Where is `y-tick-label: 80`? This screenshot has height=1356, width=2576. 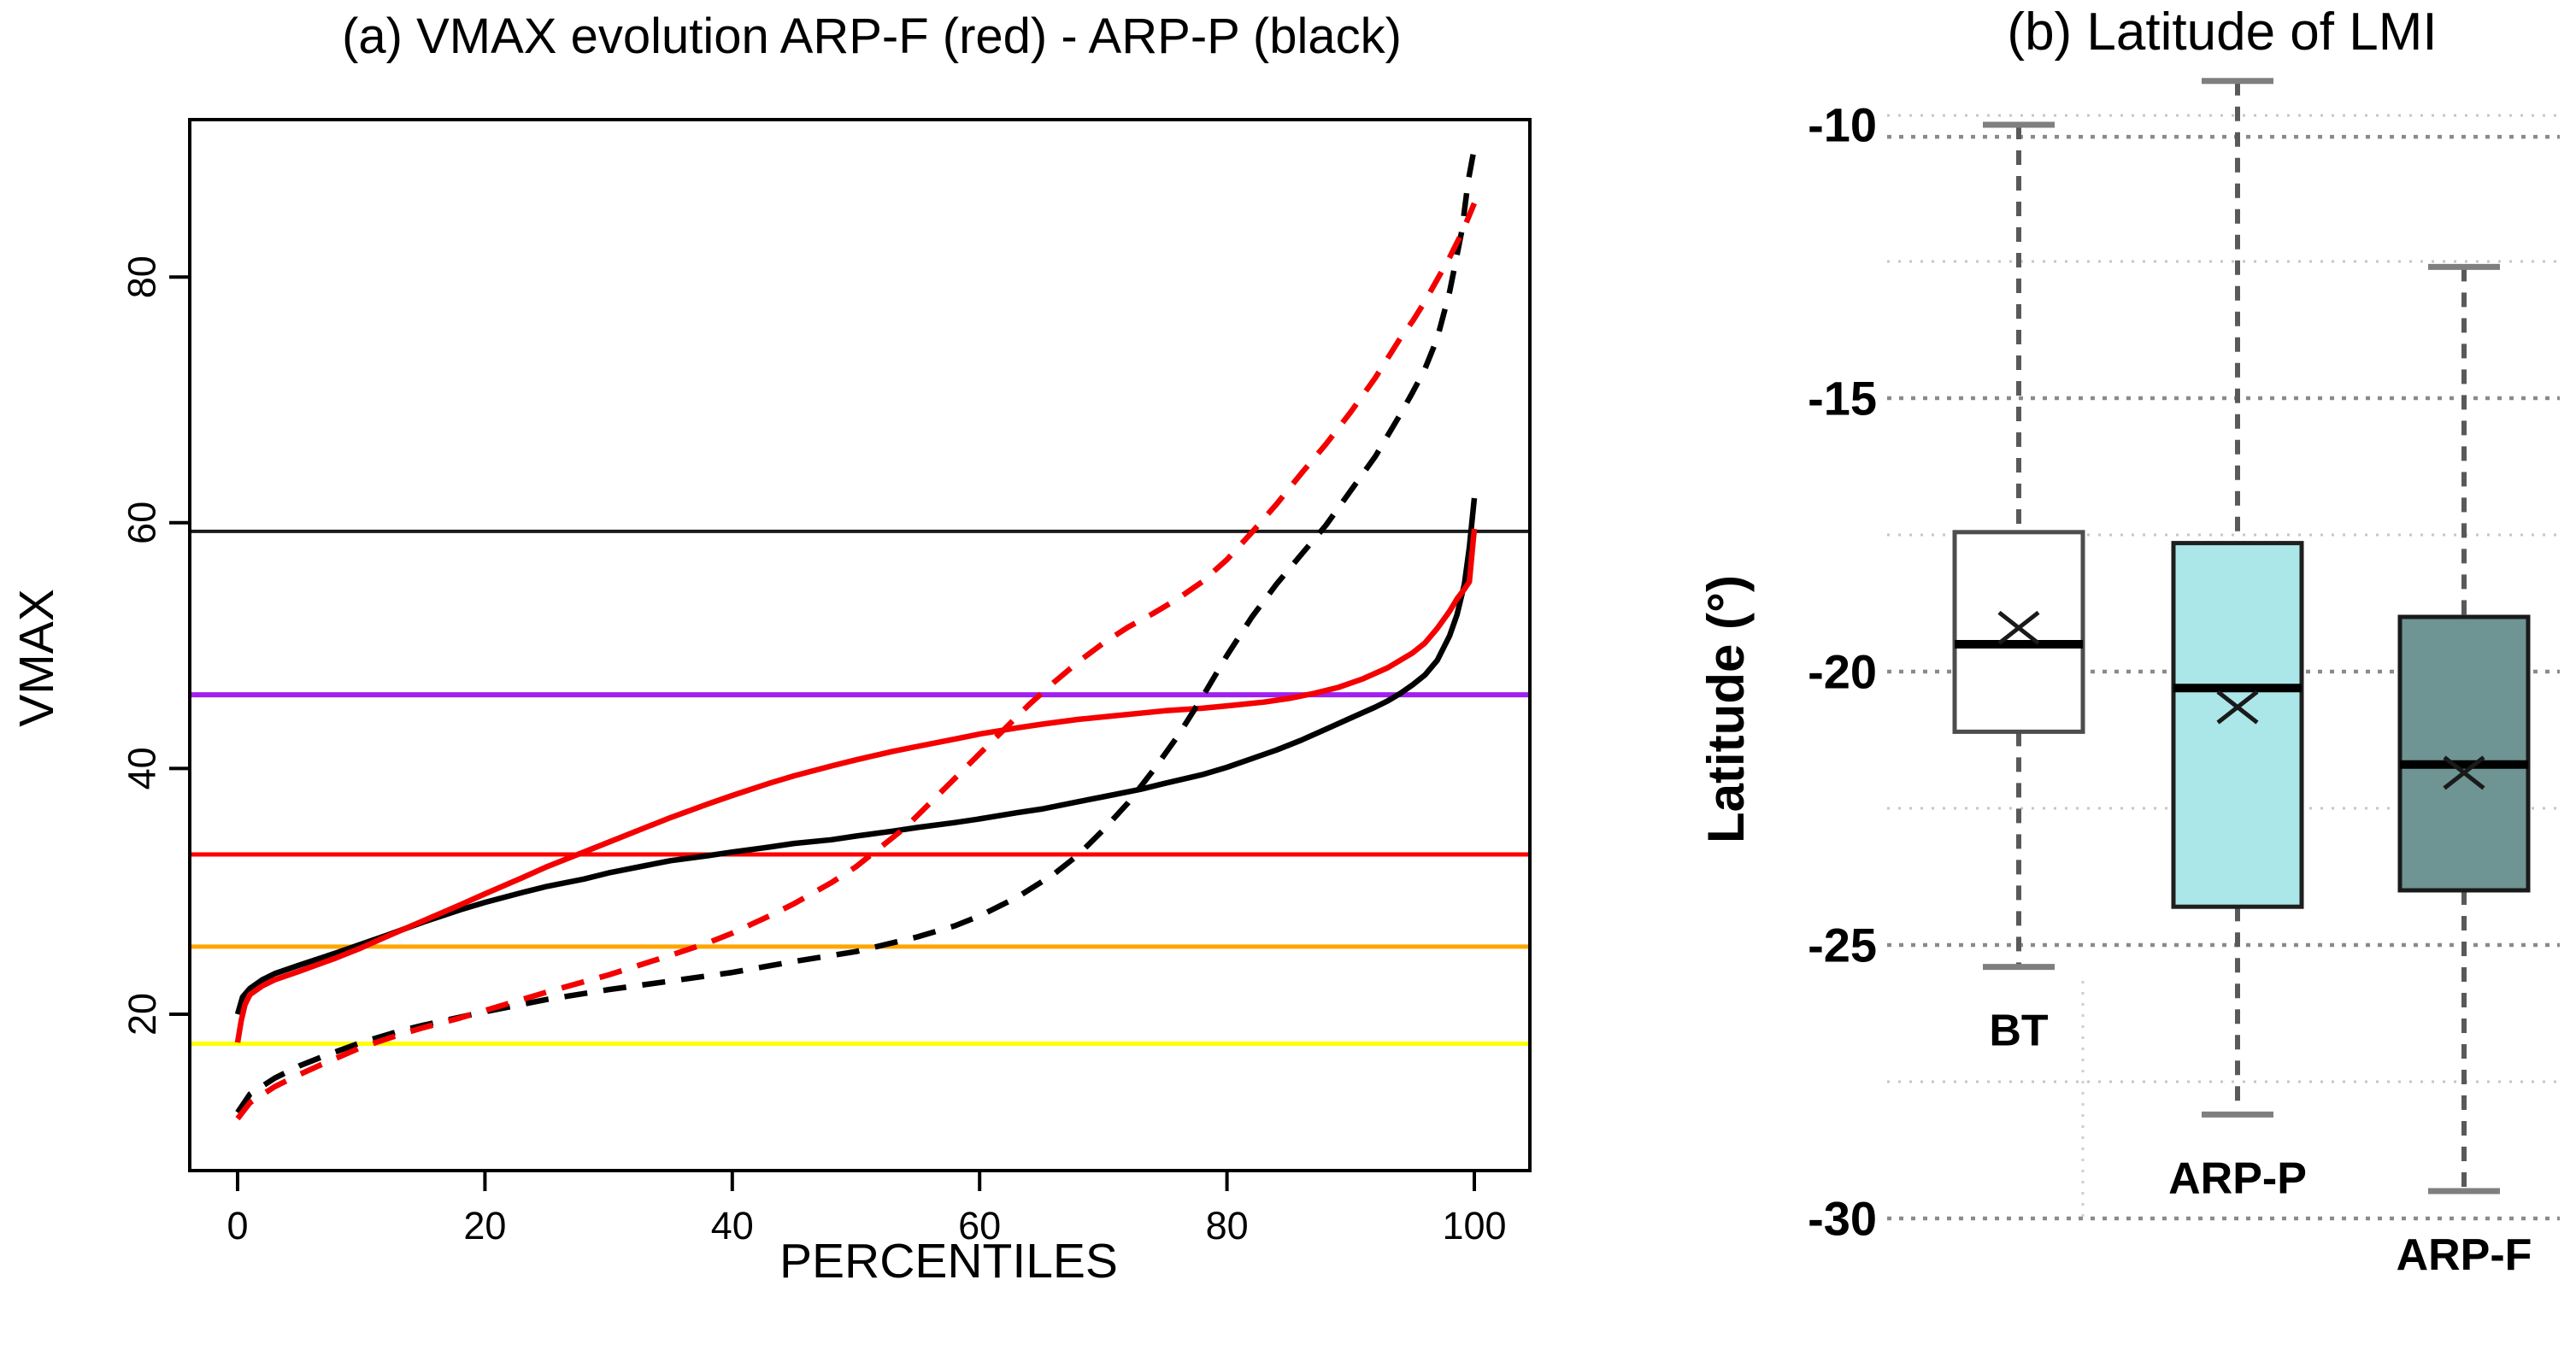
y-tick-label: 80 is located at coordinates (142, 277).